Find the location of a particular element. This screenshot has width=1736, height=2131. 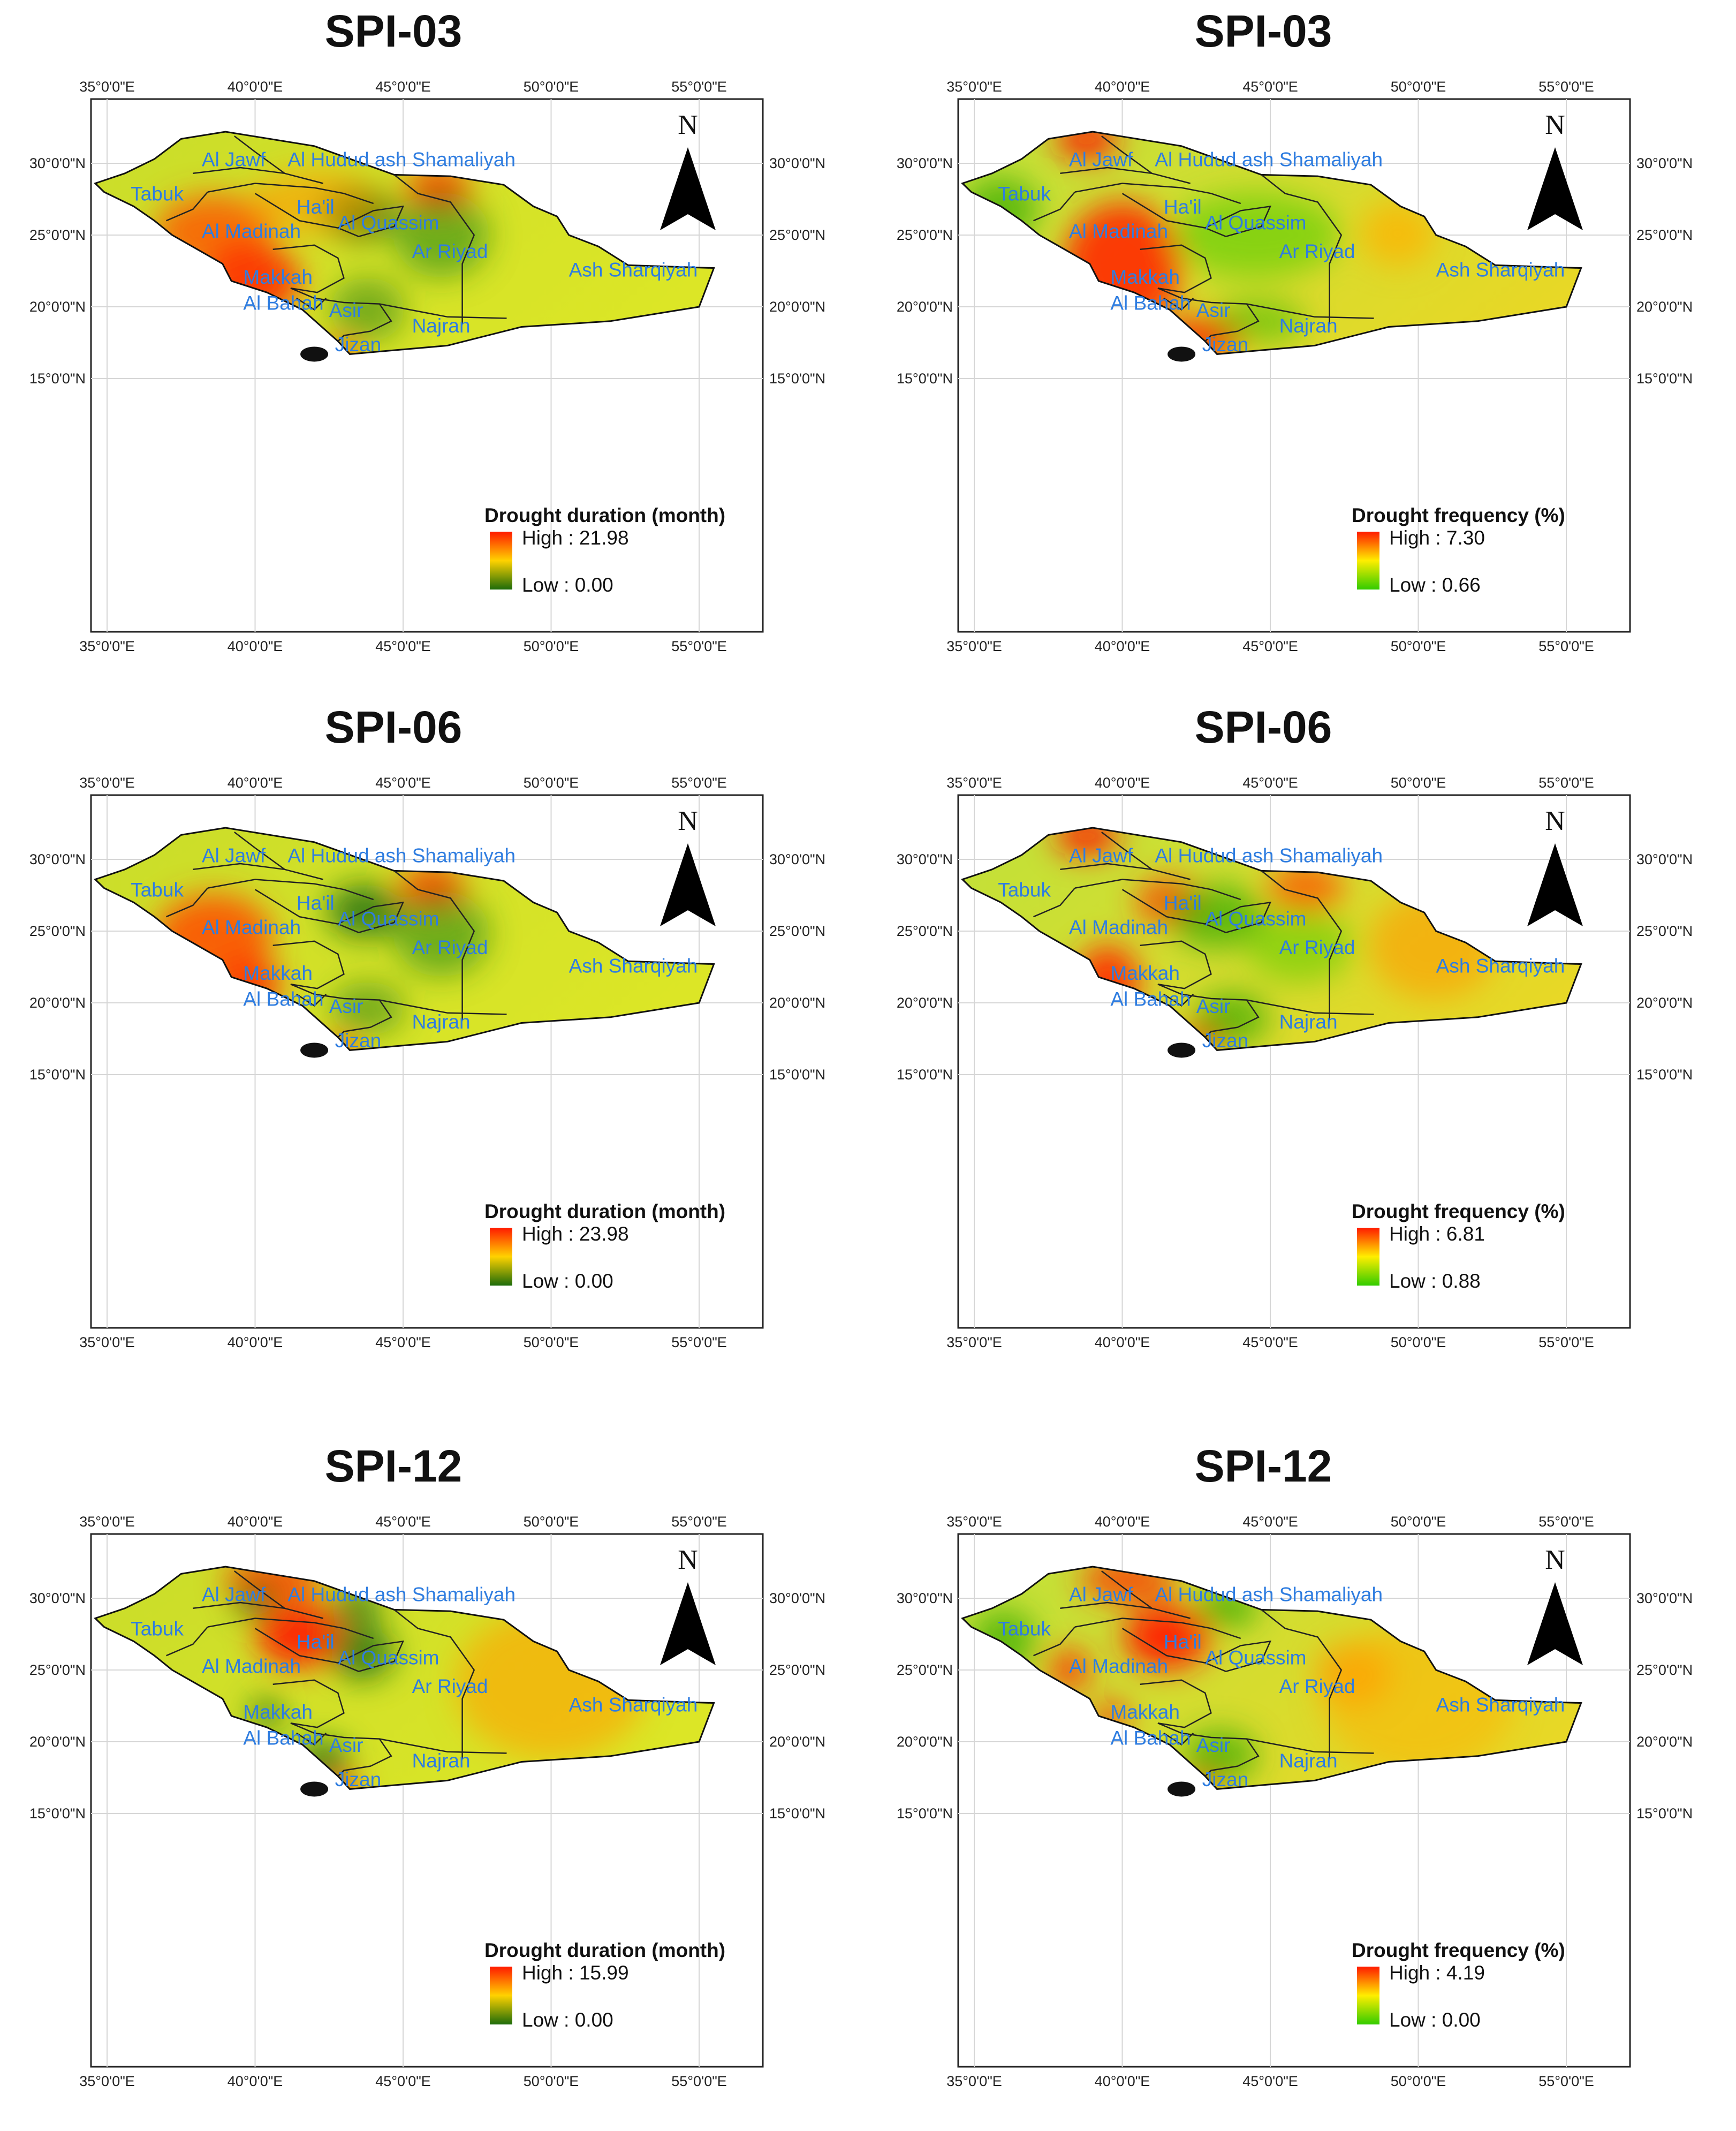

panel-title: SPI-12 is located at coordinates (393, 1466).